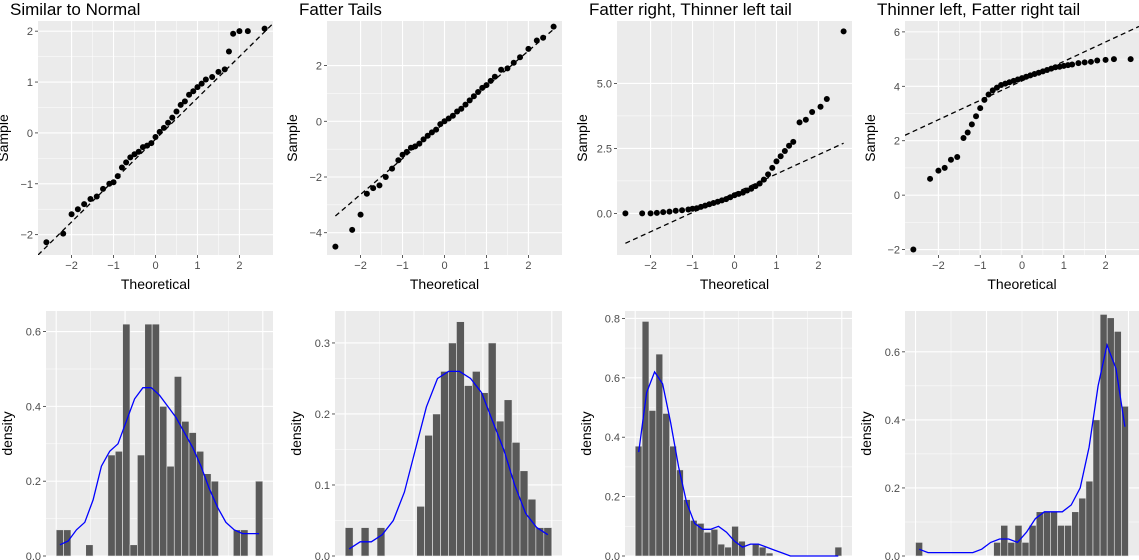  I want to click on reference-line, so click(444, 122).